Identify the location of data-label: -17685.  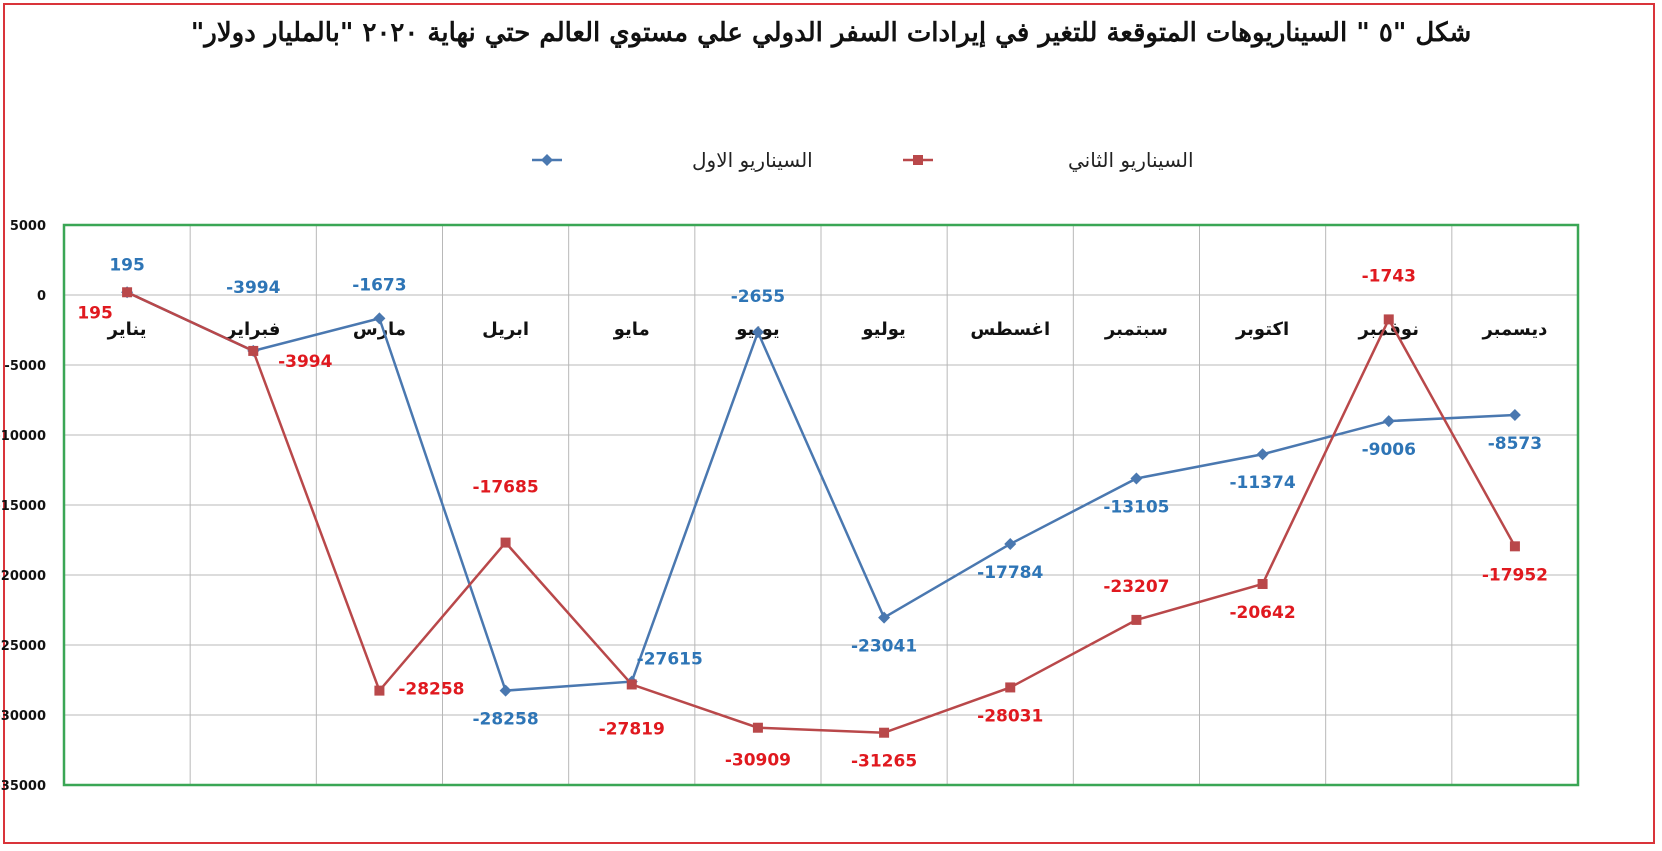
(505, 488).